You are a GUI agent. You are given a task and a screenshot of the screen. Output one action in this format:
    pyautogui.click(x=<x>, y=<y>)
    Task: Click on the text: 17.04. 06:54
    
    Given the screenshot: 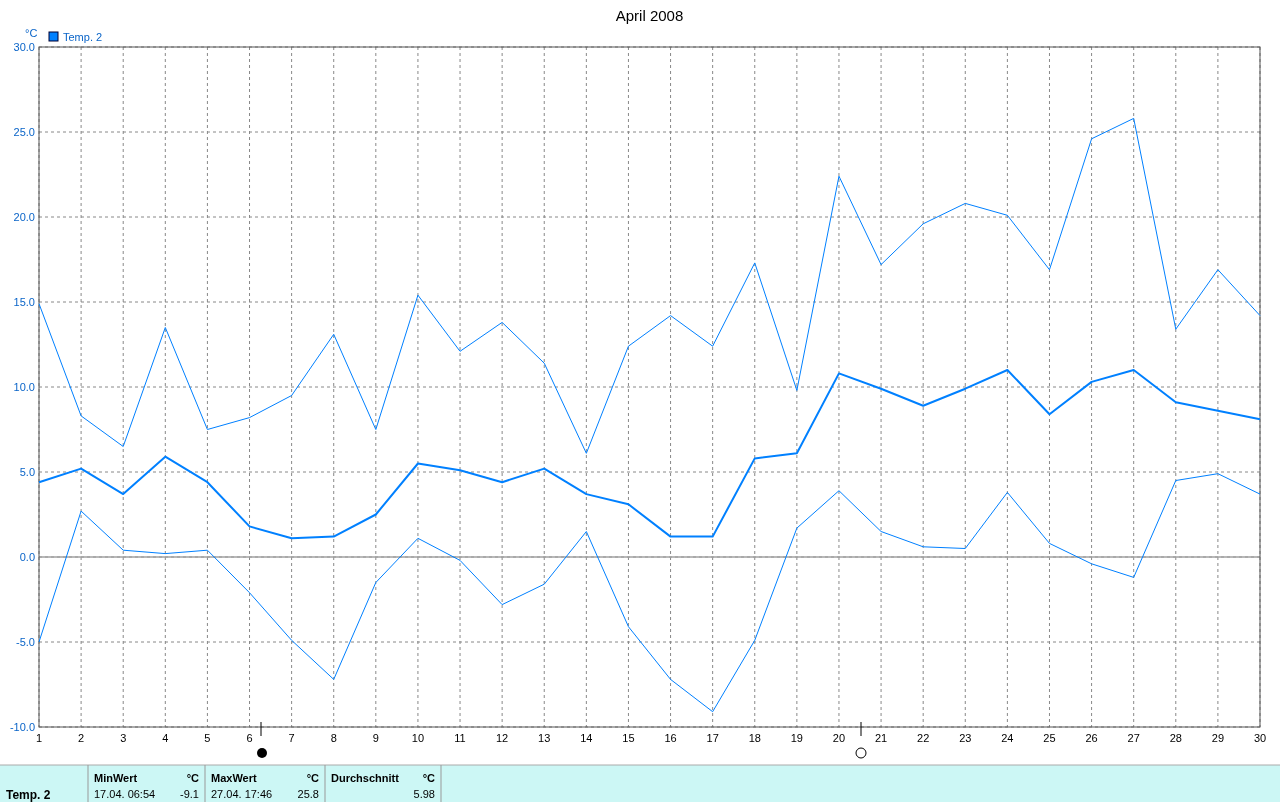 What is the action you would take?
    pyautogui.click(x=125, y=794)
    